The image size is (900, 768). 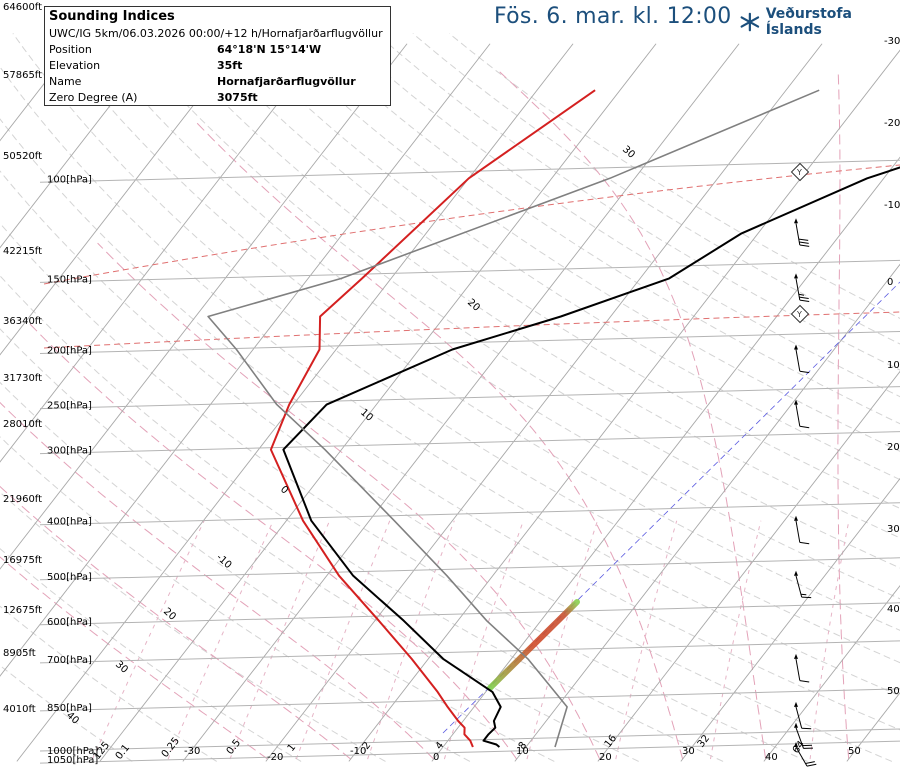 What do you see at coordinates (628, 152) in the screenshot?
I see `dry-adiabat-label: 30` at bounding box center [628, 152].